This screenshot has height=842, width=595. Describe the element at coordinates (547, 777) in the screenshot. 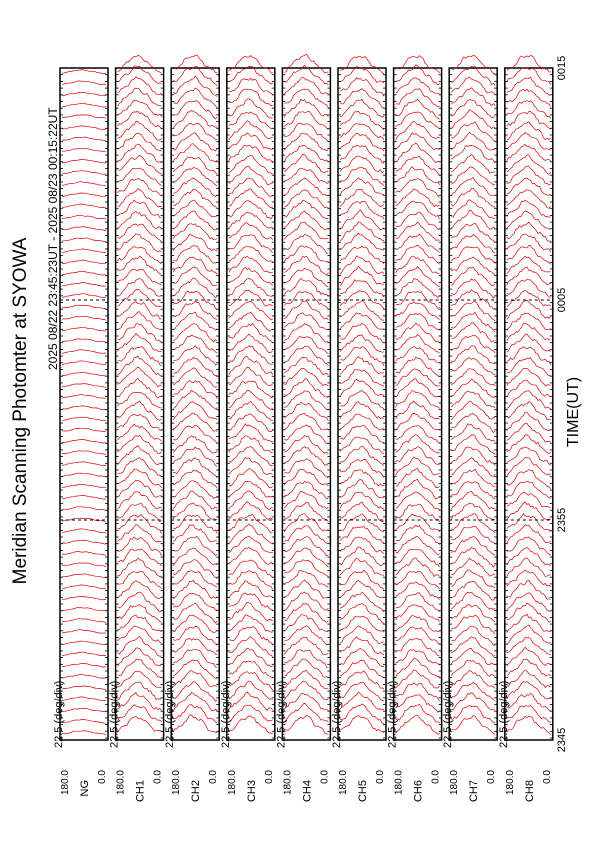

I see `y-min-label: 0.0` at that location.